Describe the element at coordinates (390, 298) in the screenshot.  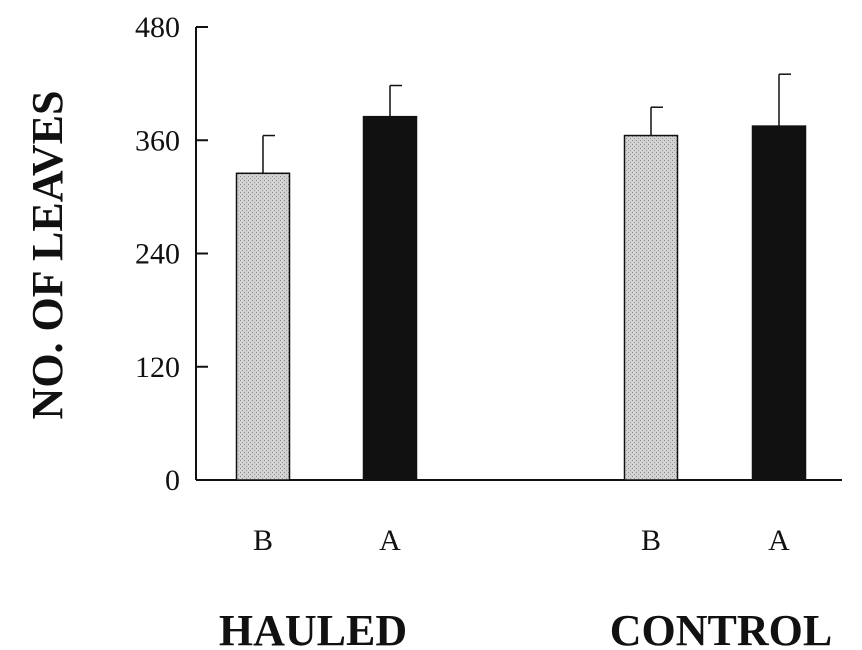
I see `bar-hauled-a` at that location.